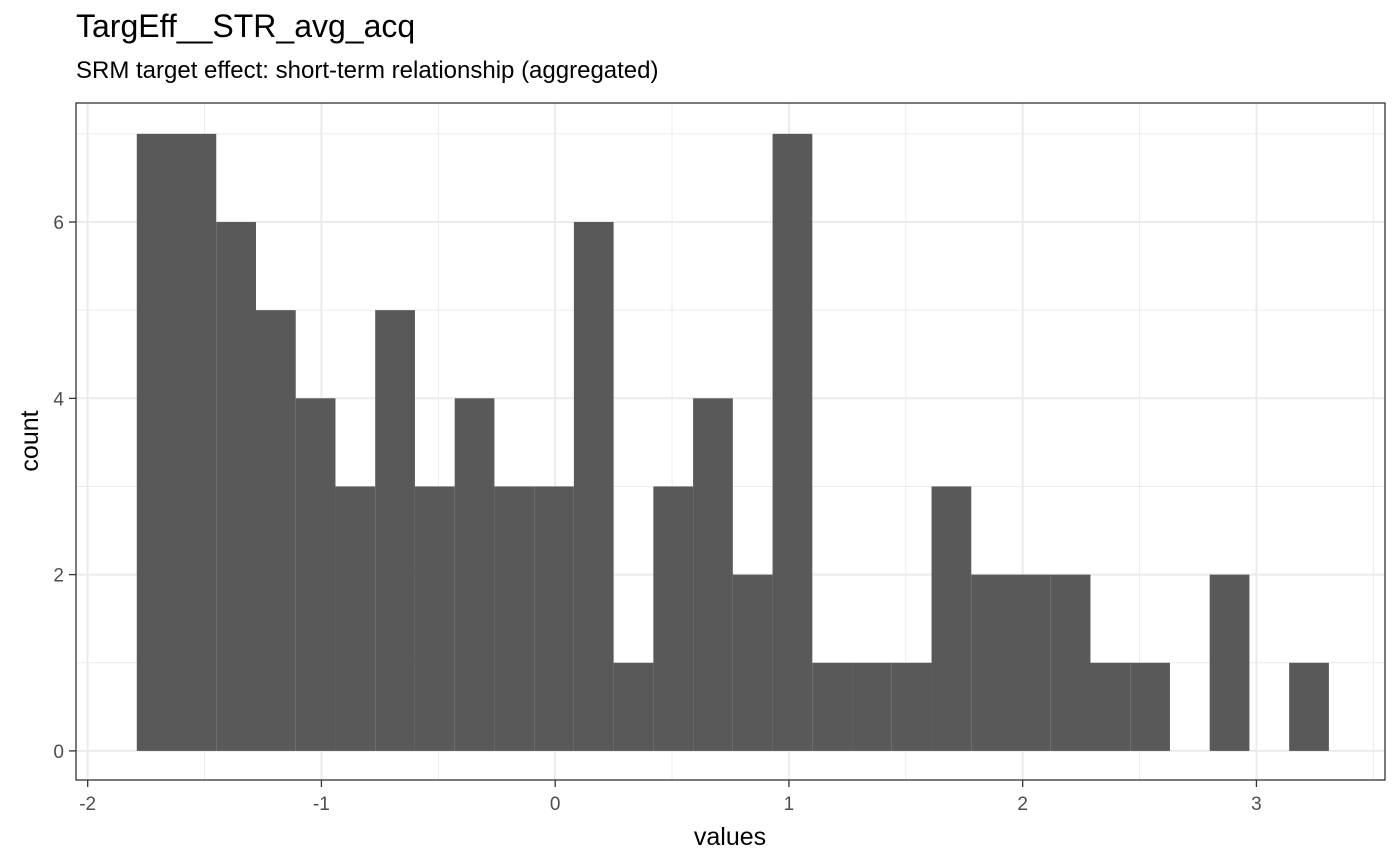 The width and height of the screenshot is (1400, 865). Describe the element at coordinates (1022, 804) in the screenshot. I see `x-tick-label: 2` at that location.